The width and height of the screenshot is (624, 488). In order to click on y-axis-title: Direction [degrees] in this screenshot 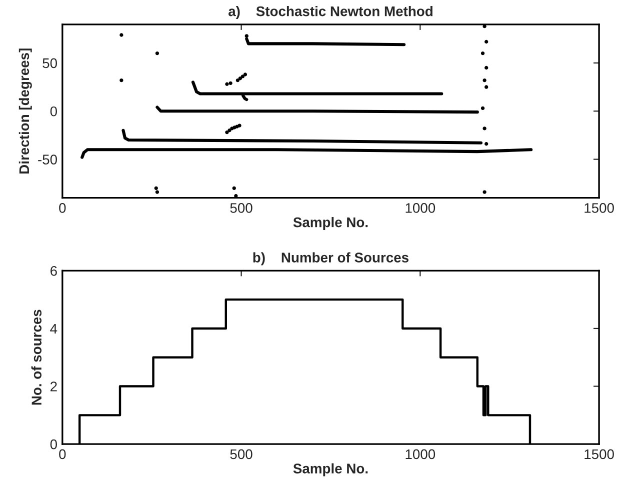, I will do `click(25, 111)`.